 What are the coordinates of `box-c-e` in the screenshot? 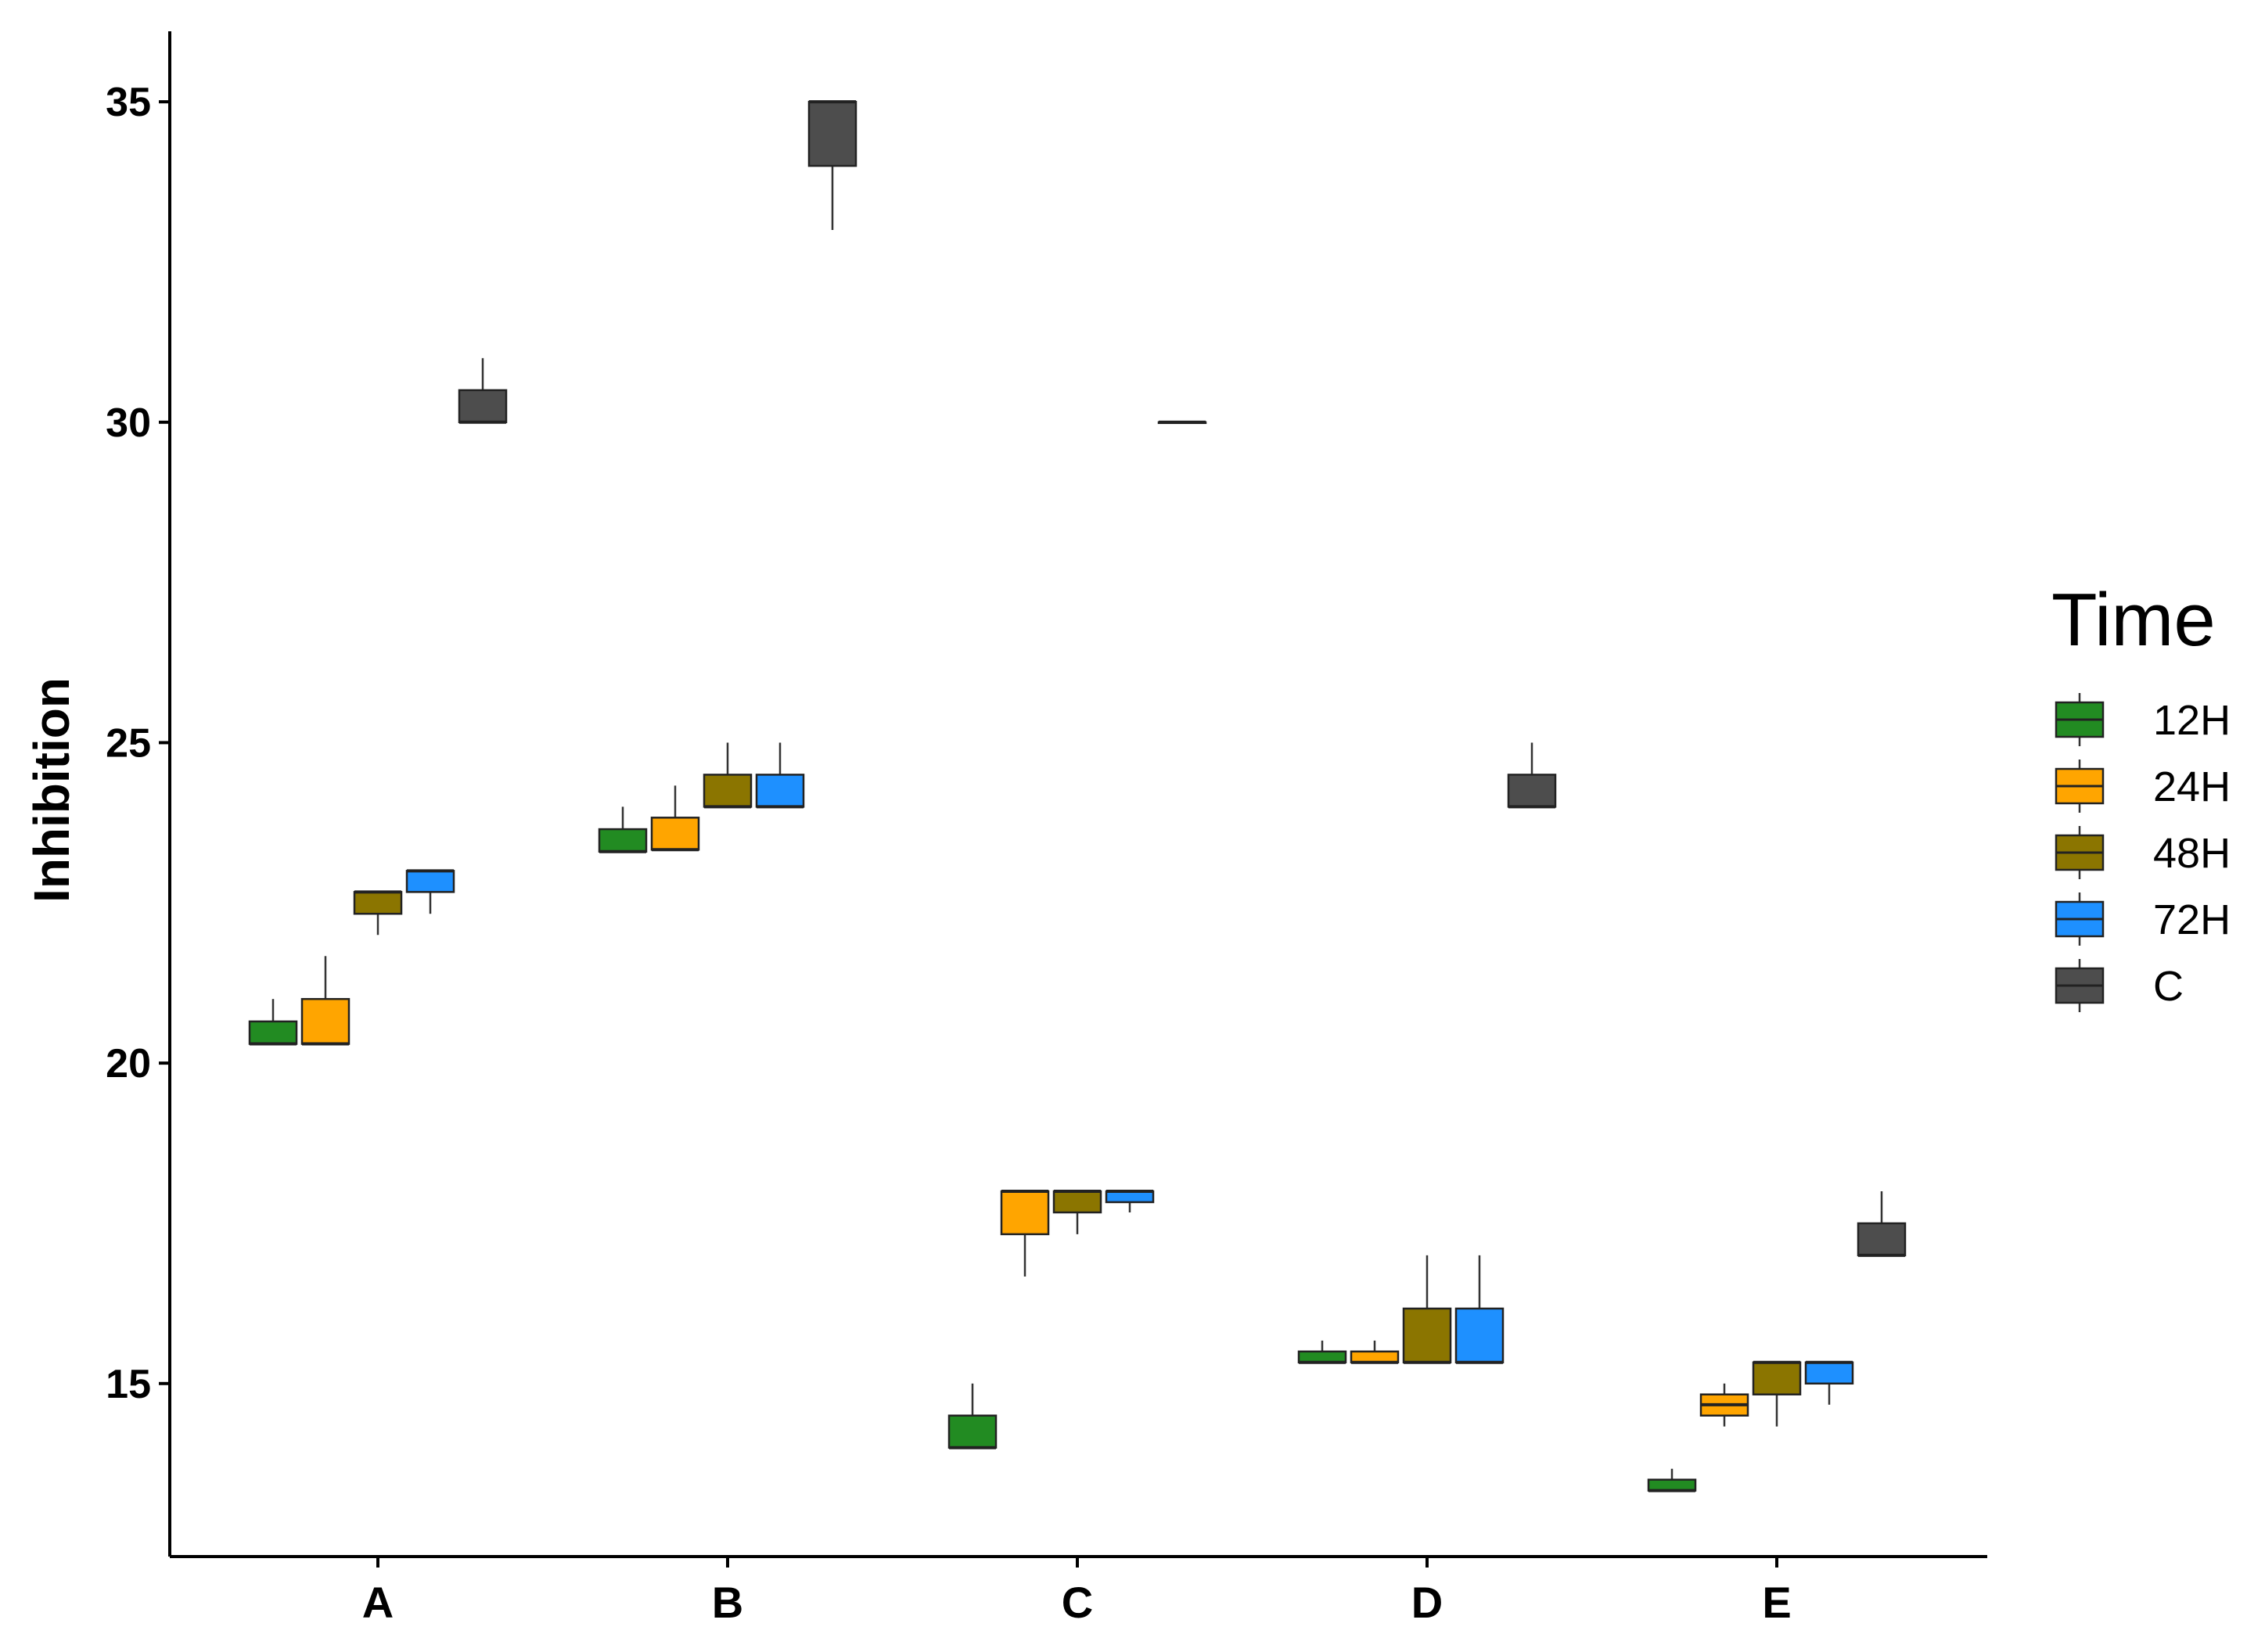 It's located at (1882, 1224).